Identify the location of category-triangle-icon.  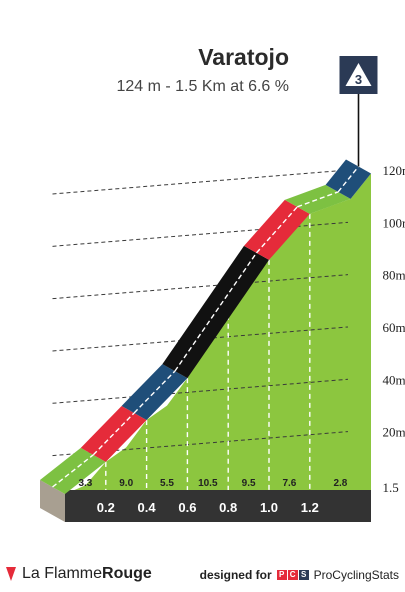
(358, 74).